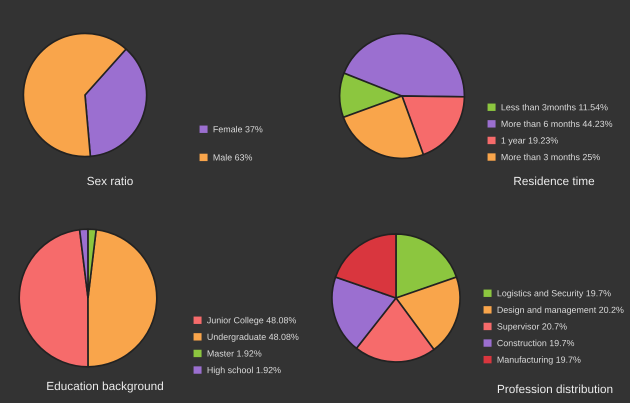  Describe the element at coordinates (253, 337) in the screenshot. I see `legend-label: Undergraduate 48.08%` at that location.